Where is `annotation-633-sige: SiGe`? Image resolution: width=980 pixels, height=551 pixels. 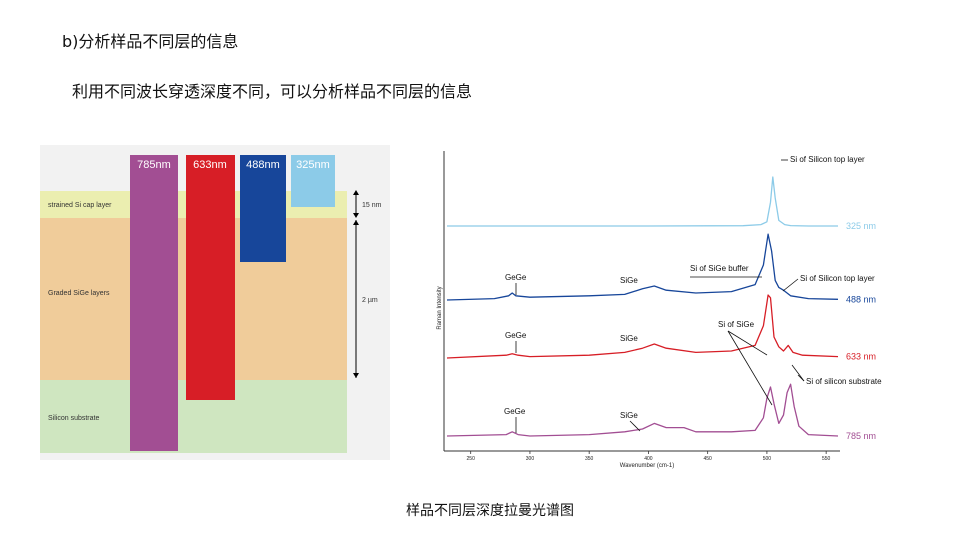 annotation-633-sige: SiGe is located at coordinates (629, 338).